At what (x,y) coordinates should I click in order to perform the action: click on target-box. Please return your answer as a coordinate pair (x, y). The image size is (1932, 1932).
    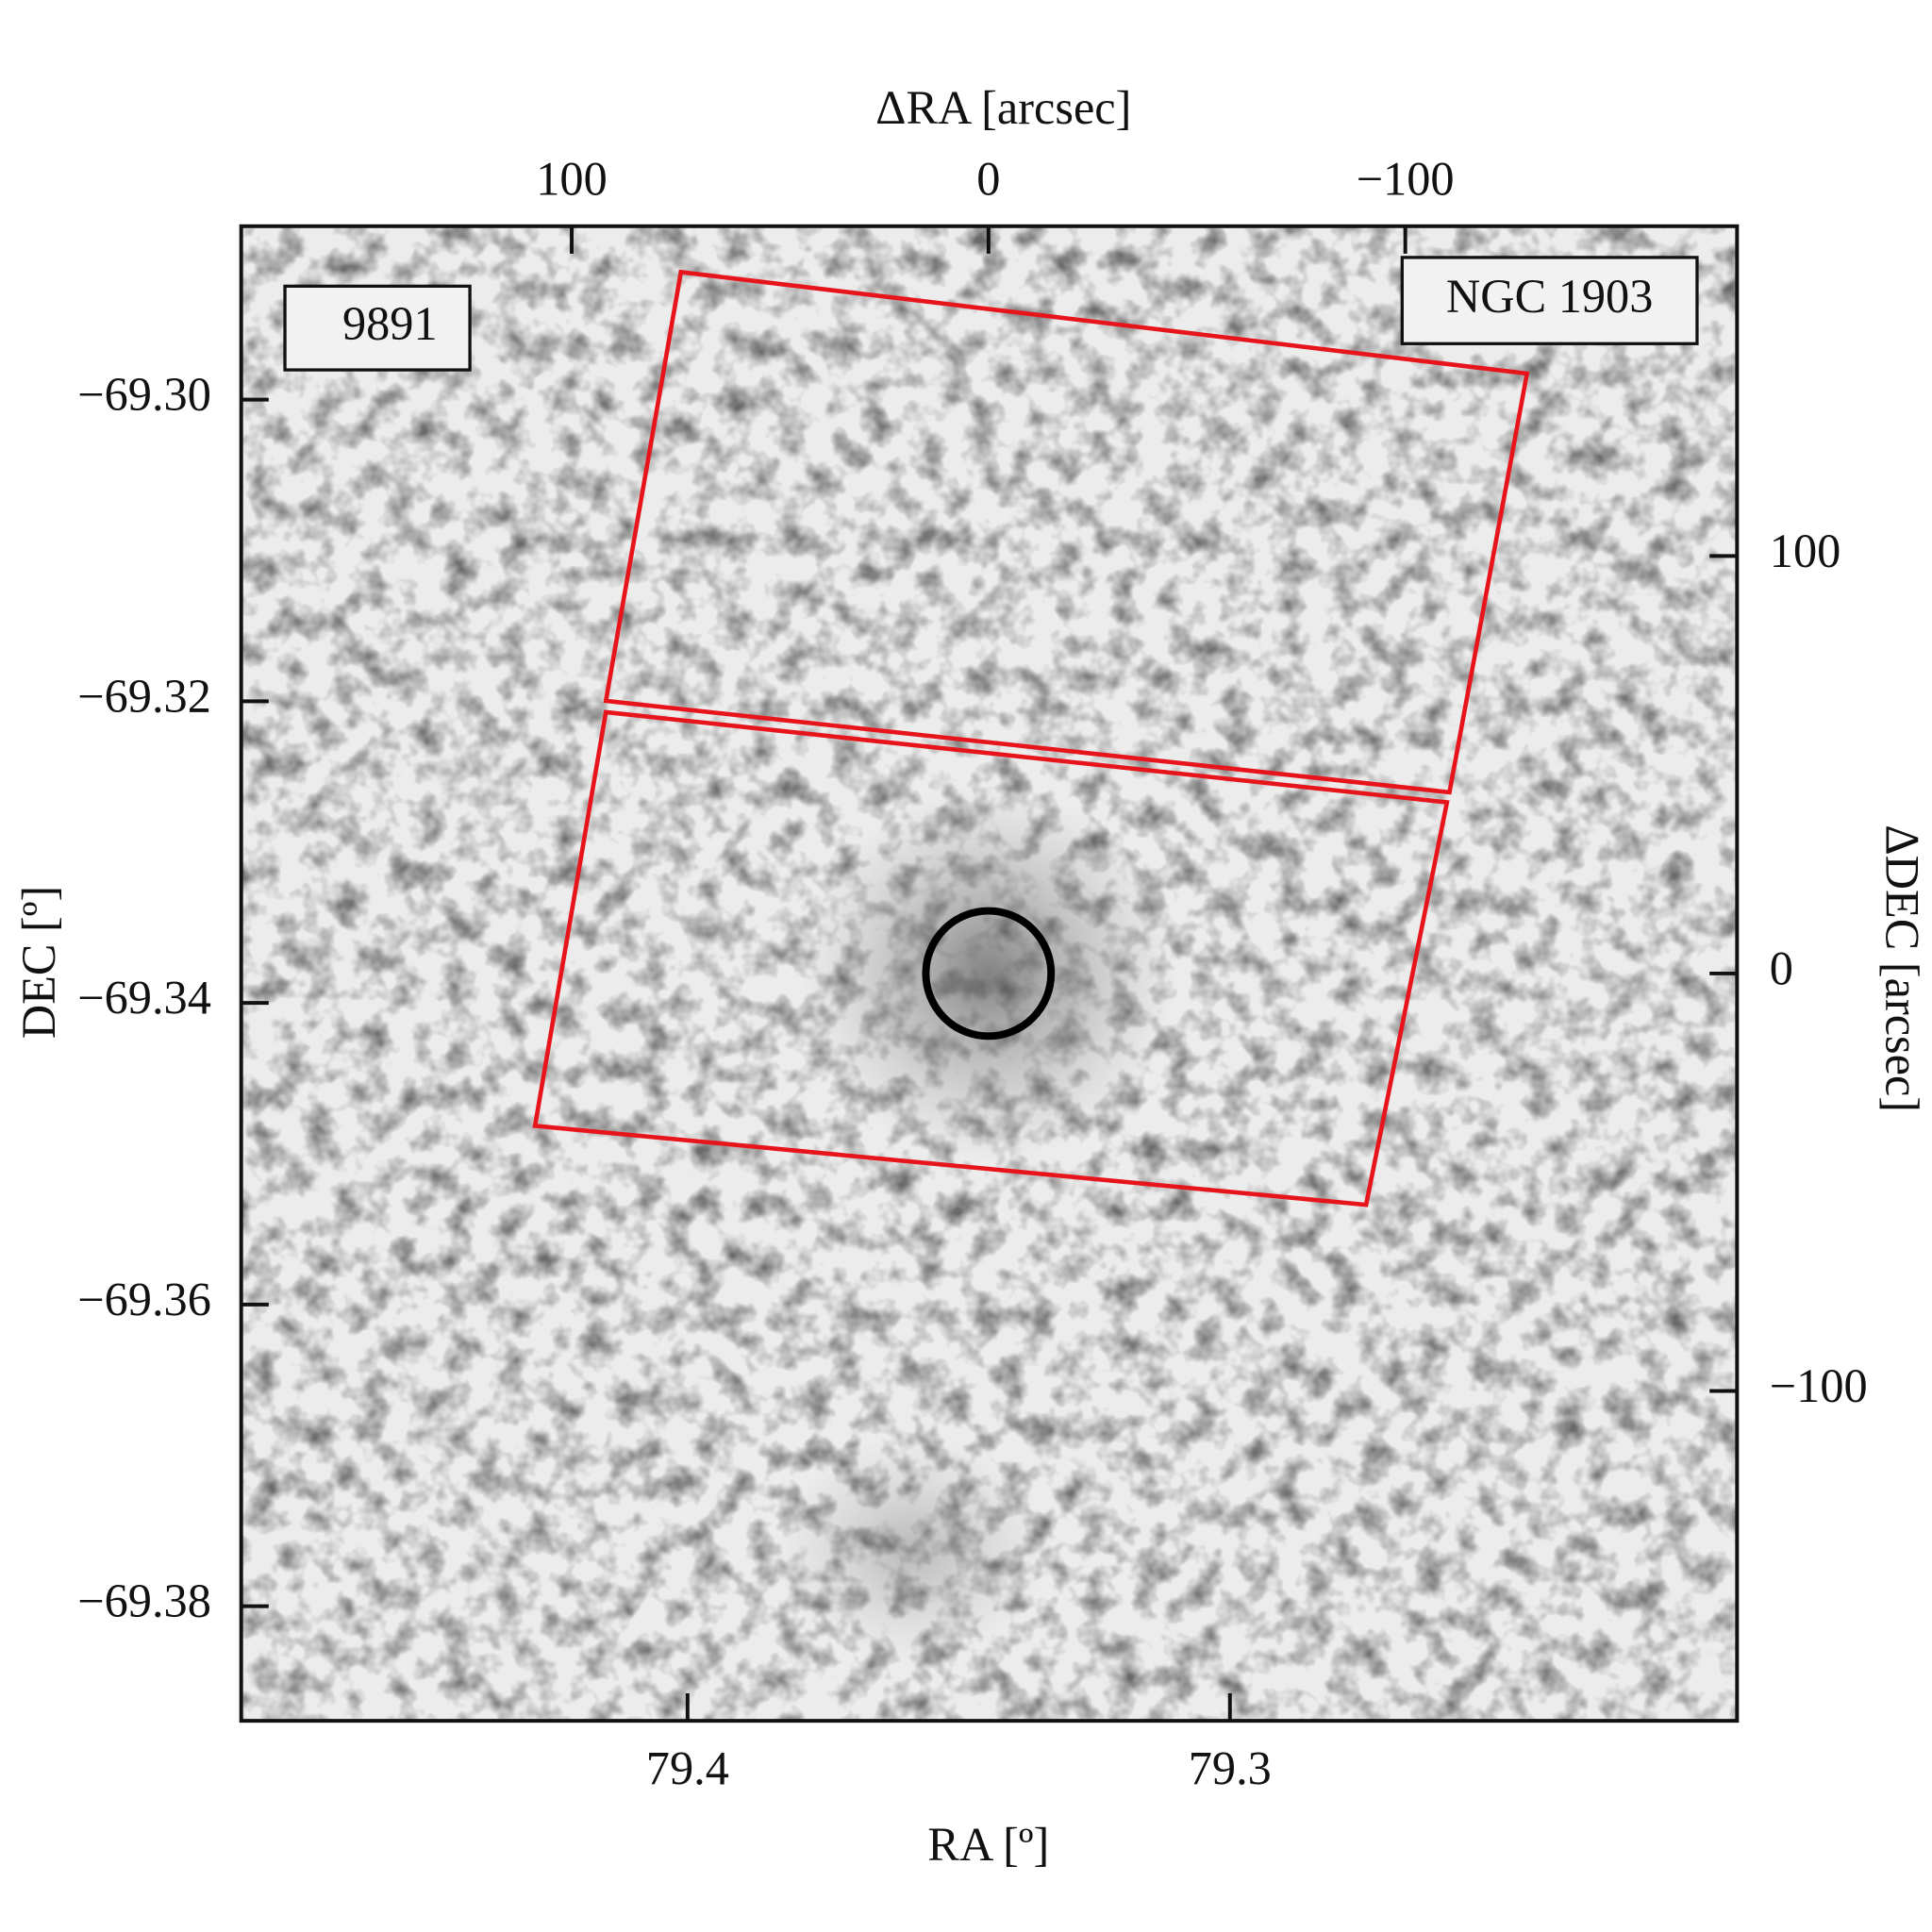
    Looking at the image, I should click on (1549, 301).